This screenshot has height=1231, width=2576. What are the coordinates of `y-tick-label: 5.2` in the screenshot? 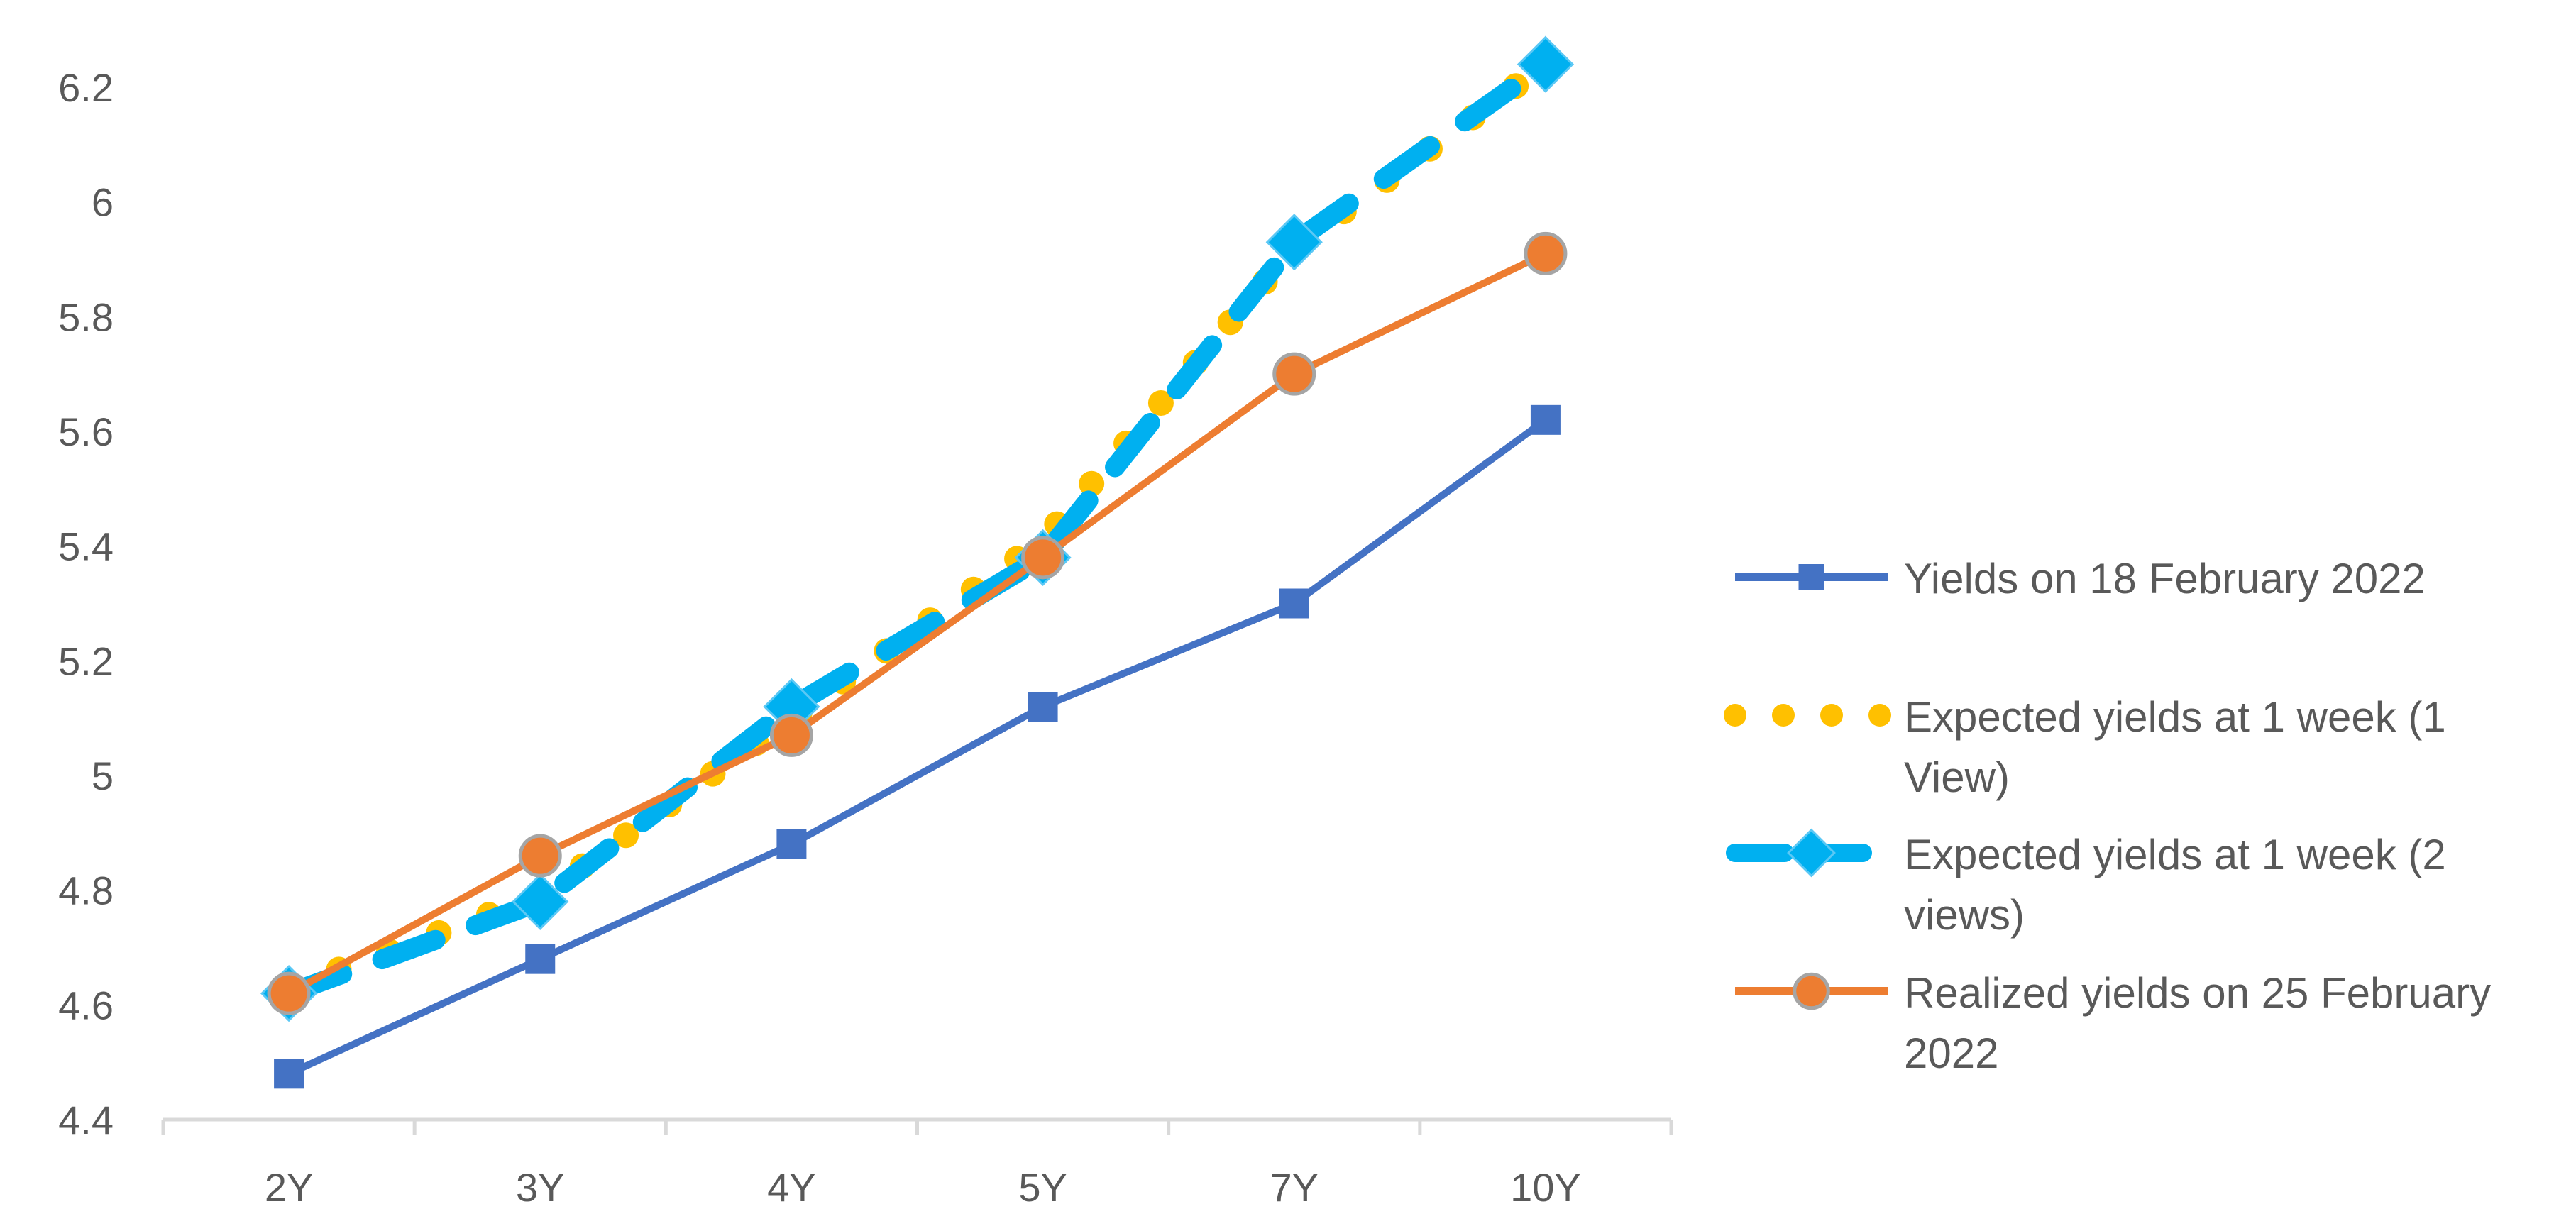 It's located at (86, 661).